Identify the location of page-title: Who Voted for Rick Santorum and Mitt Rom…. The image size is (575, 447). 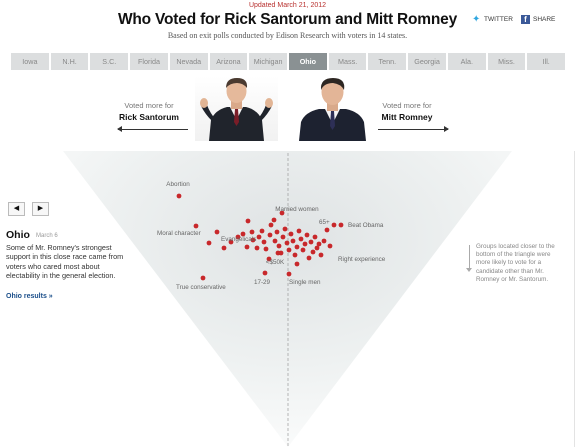
(287, 19).